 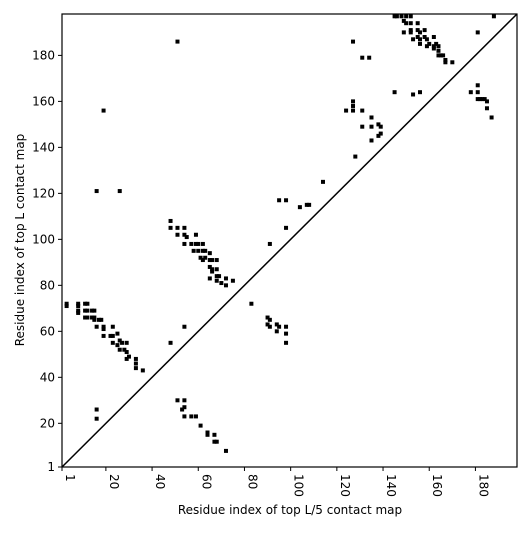 What do you see at coordinates (206, 481) in the screenshot?
I see `x-tick-label: 60` at bounding box center [206, 481].